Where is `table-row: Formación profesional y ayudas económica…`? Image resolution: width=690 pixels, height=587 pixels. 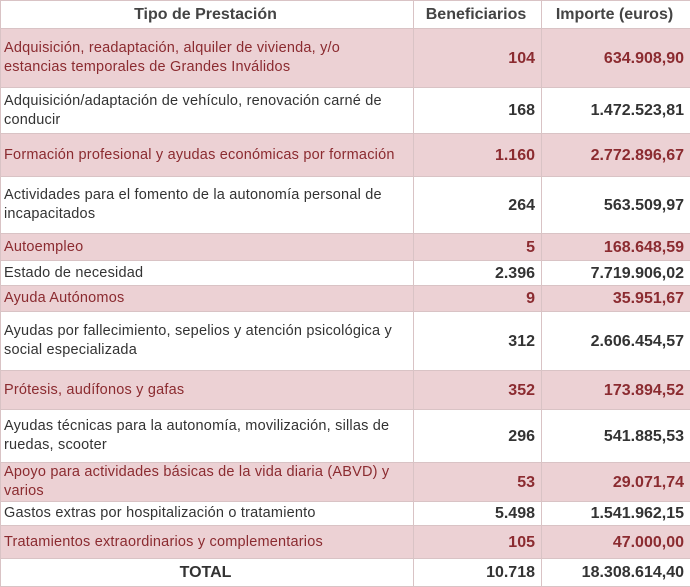 table-row: Formación profesional y ayudas económica… is located at coordinates (345, 155).